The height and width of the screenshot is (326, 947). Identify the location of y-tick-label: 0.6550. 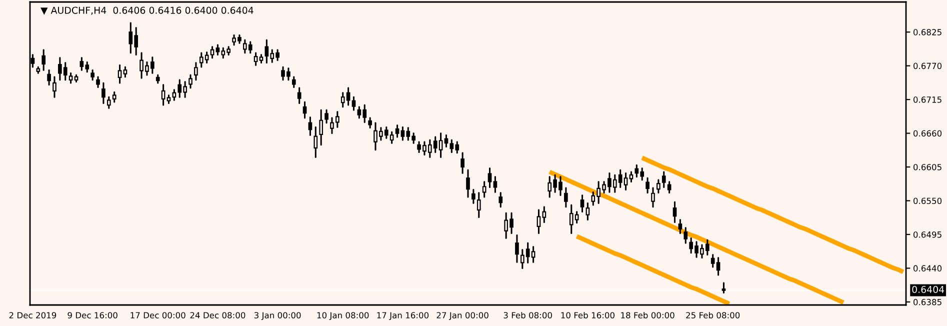
(927, 201).